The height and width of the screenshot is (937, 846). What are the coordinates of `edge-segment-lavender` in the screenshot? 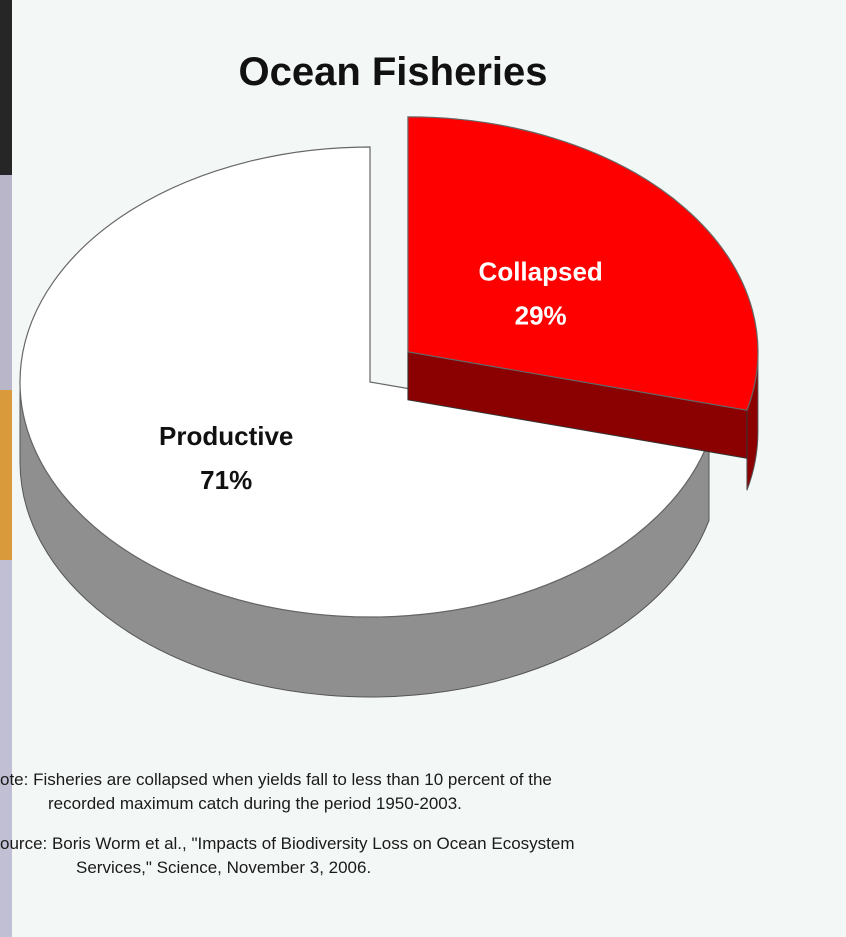 It's located at (6, 282).